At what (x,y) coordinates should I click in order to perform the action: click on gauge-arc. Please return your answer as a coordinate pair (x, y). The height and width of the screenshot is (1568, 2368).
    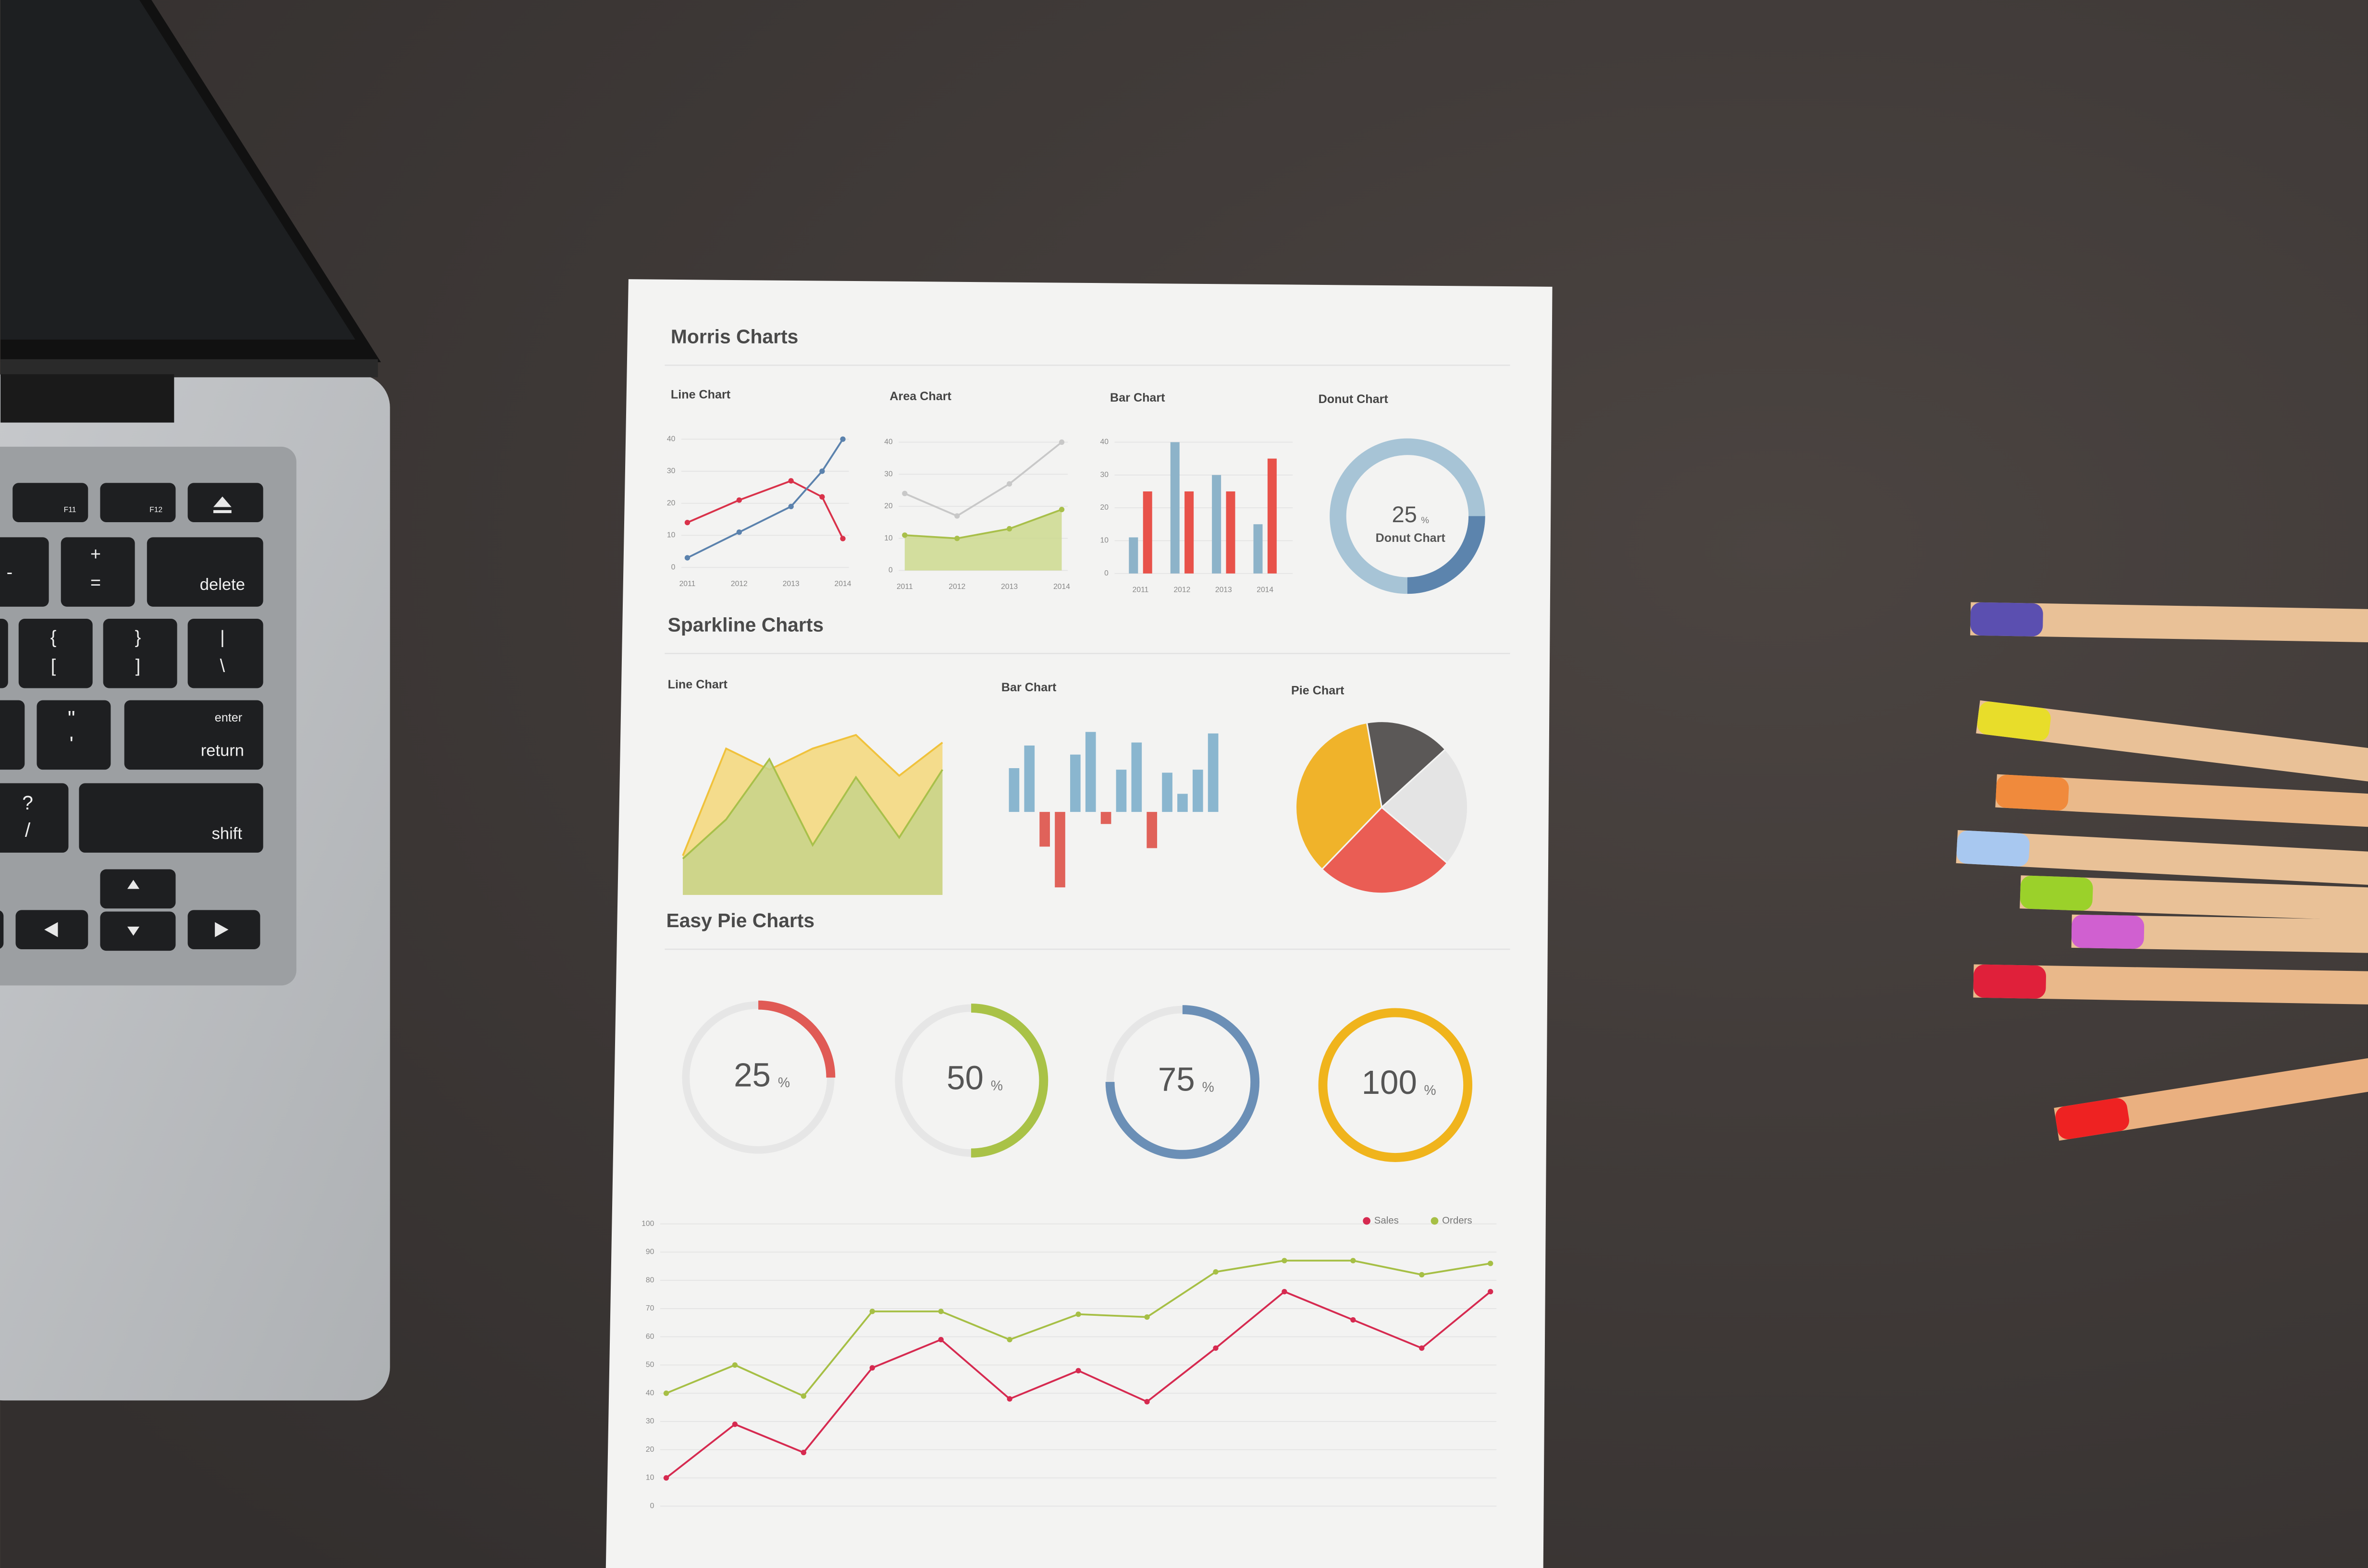
    Looking at the image, I should click on (758, 1077).